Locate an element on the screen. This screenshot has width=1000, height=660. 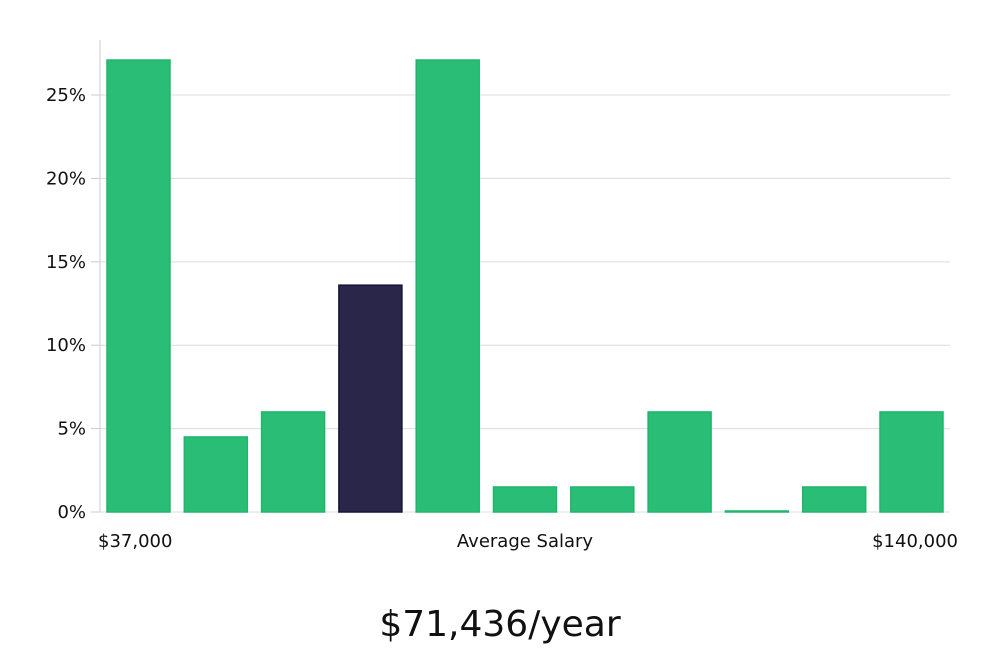
y-tick-label: 15% is located at coordinates (66, 262).